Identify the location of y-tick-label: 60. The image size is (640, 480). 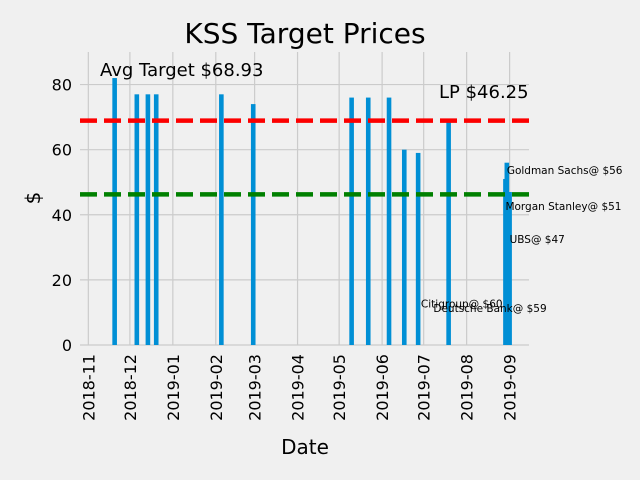
(62, 150).